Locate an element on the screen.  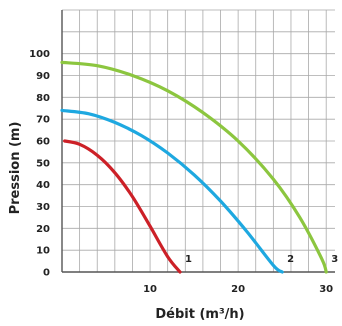
y-tick-label: 50 is located at coordinates (43, 163).